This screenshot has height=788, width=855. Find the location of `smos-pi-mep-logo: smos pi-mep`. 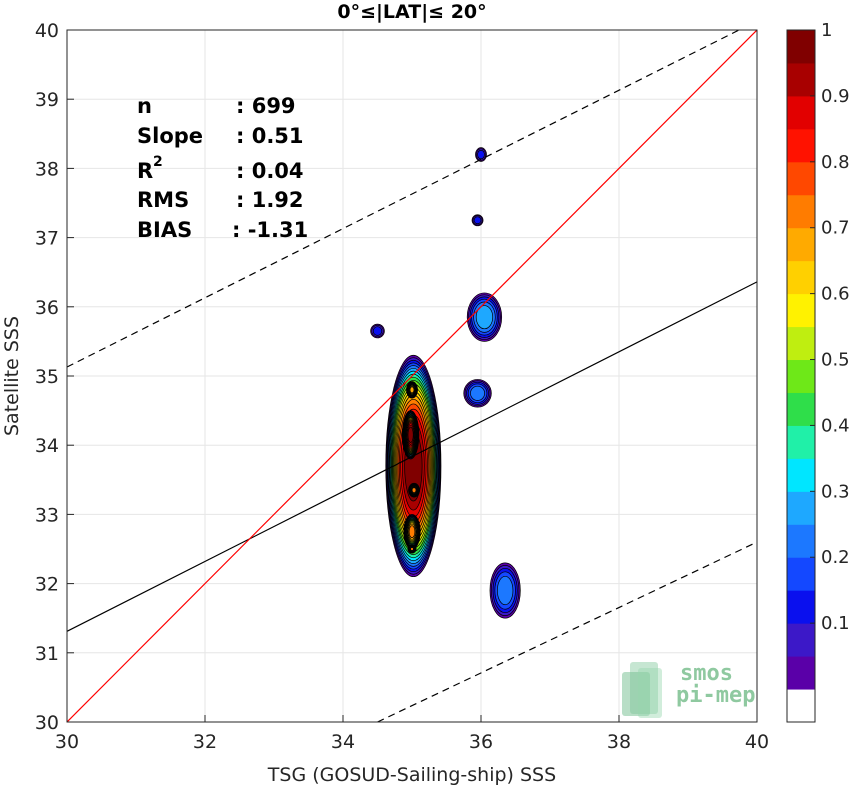

smos-pi-mep-logo: smos pi-mep is located at coordinates (688, 689).